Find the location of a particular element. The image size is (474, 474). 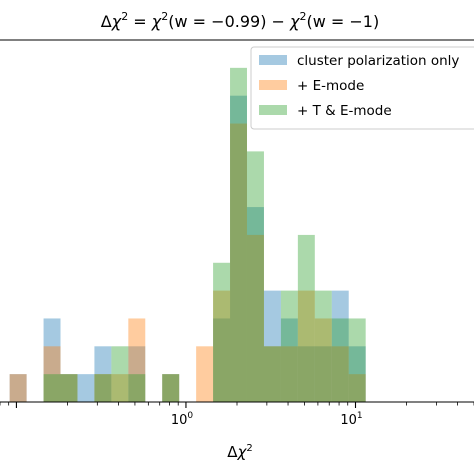

x-tick-label: 100 is located at coordinates (182, 419).